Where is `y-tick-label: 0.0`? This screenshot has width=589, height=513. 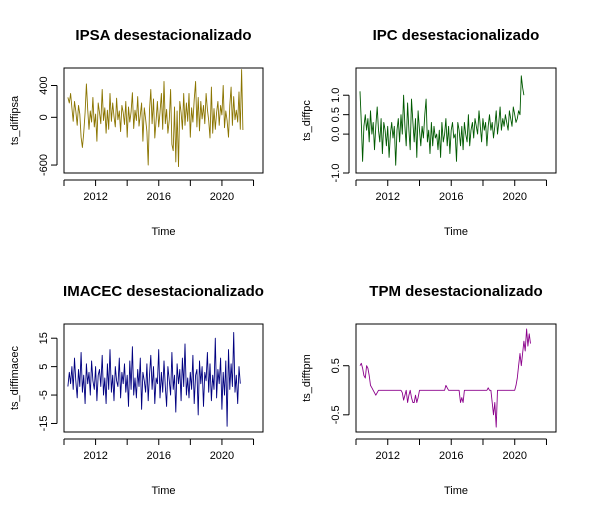
y-tick-label: 0.0 is located at coordinates (336, 133).